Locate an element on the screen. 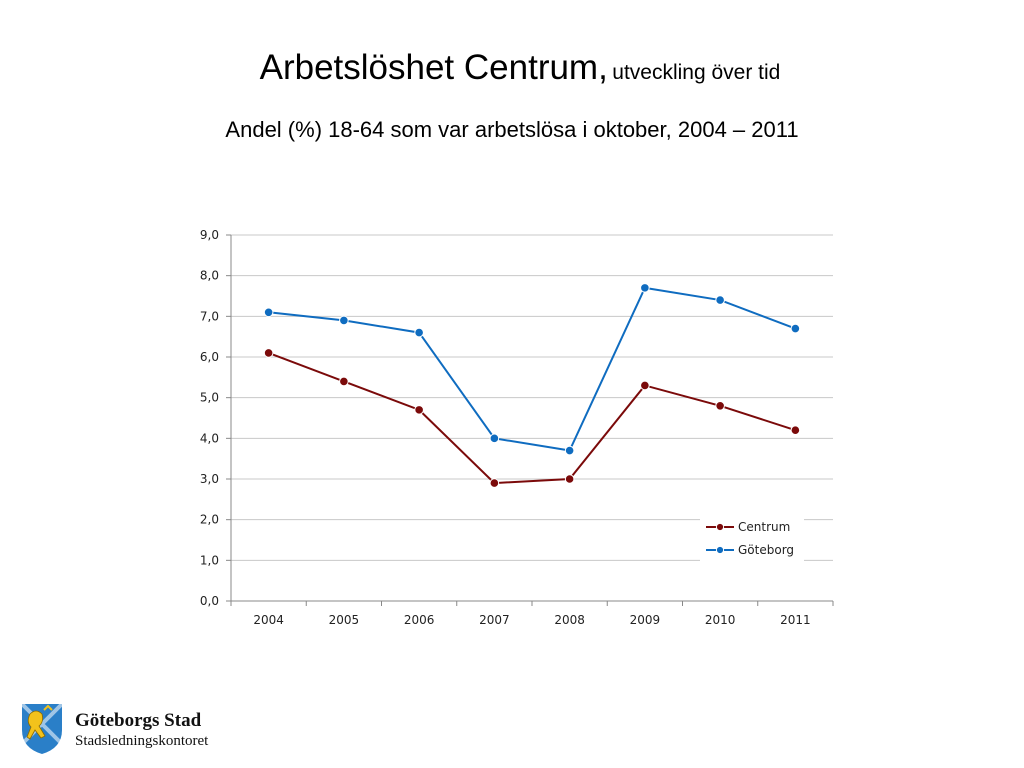 This screenshot has width=1024, height=768. y-tick-label: 7,0 is located at coordinates (209, 316).